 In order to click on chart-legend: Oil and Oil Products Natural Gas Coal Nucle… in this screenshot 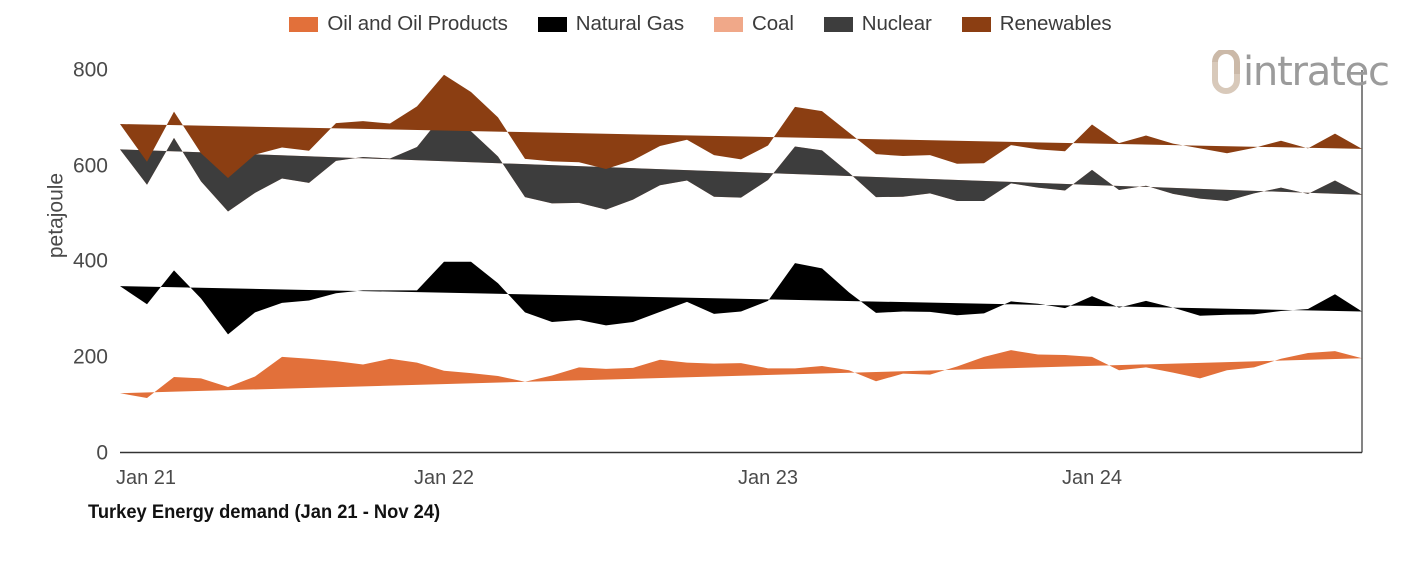, I will do `click(700, 23)`.